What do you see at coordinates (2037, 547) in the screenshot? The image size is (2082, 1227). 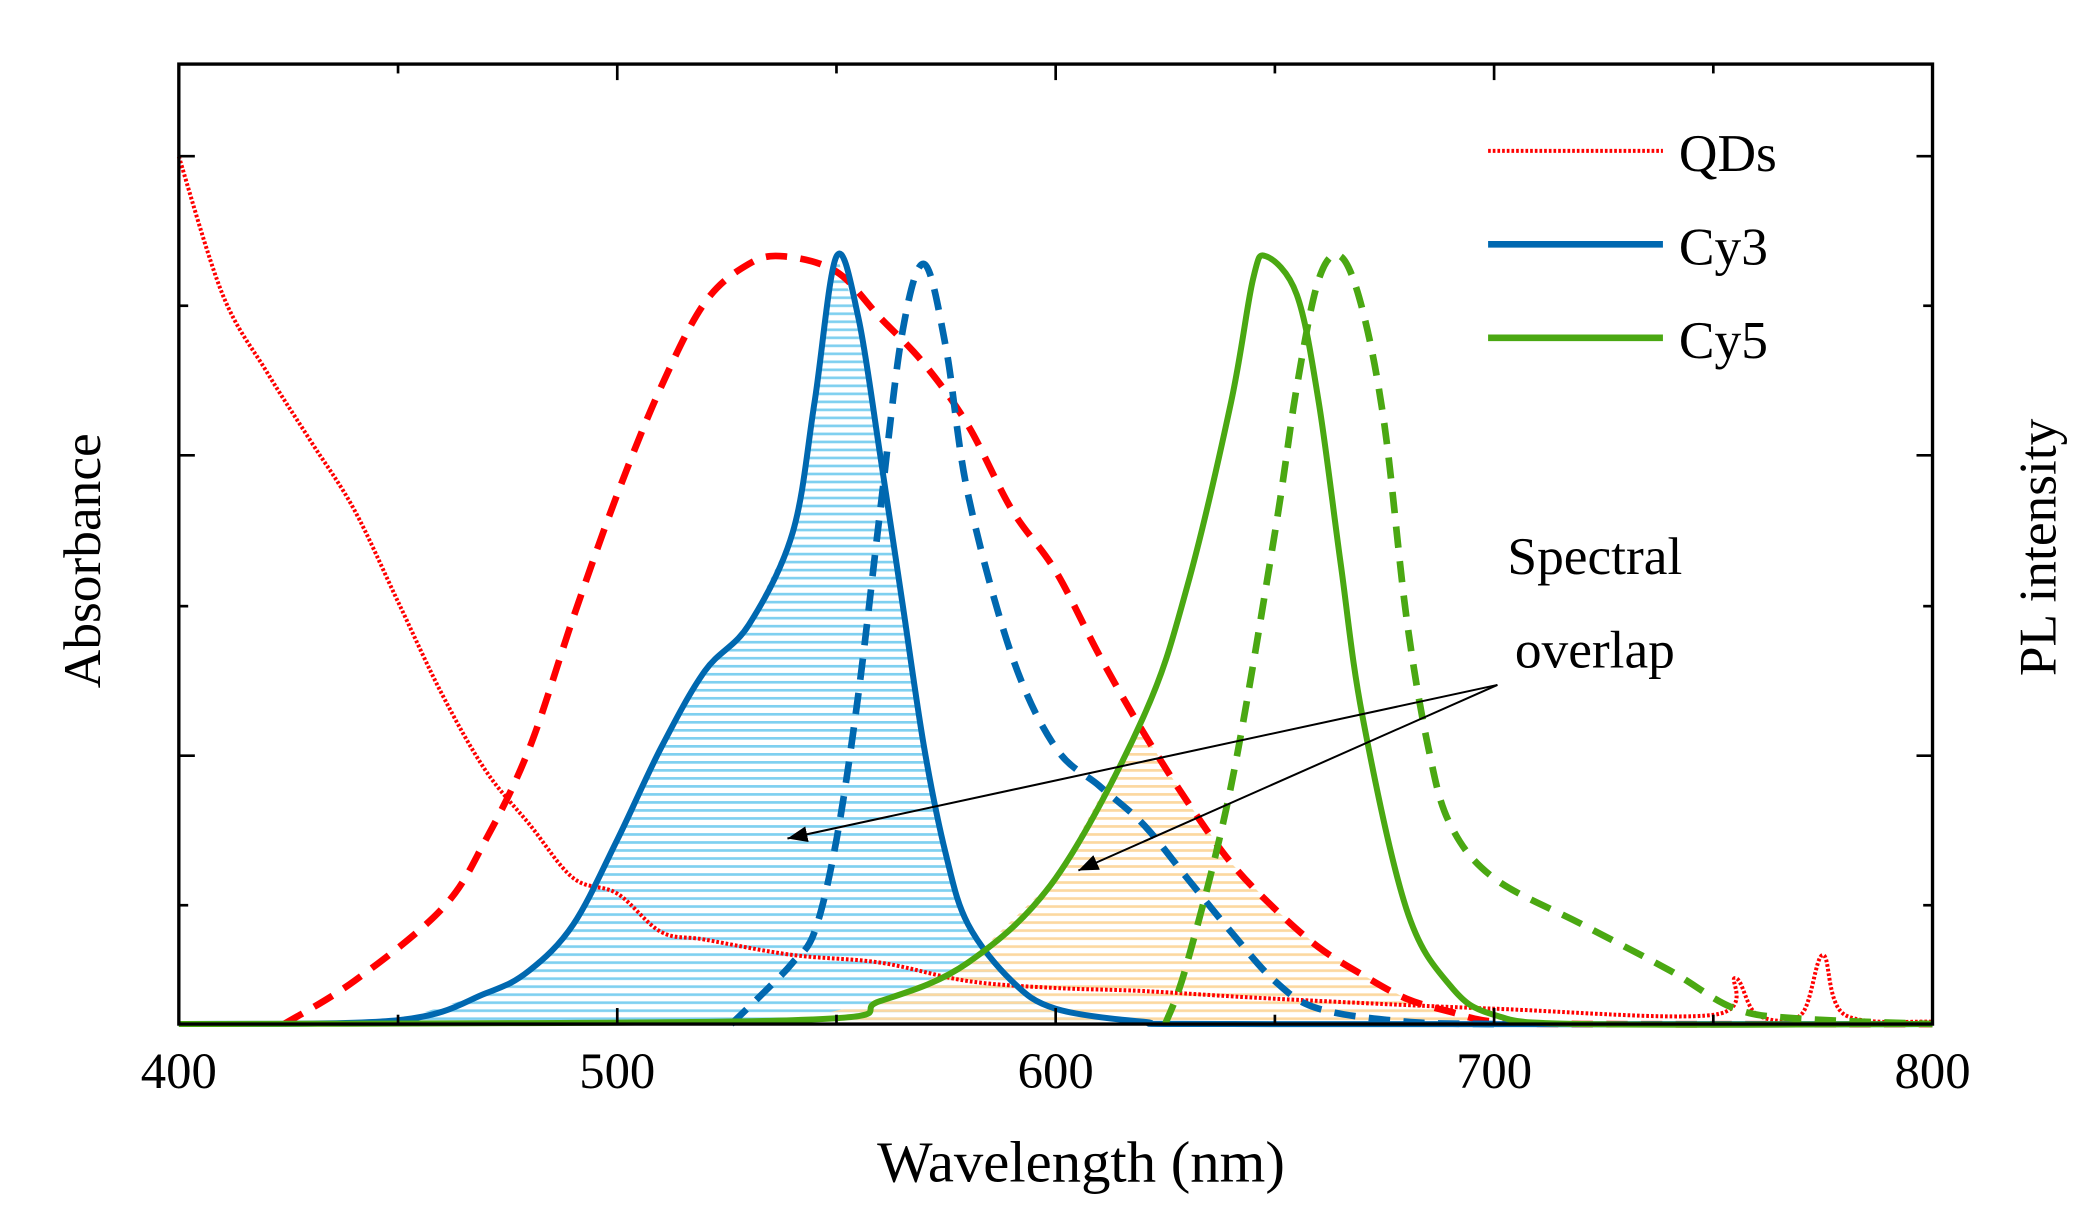 I see `y-axis-title-right: PL intensity` at bounding box center [2037, 547].